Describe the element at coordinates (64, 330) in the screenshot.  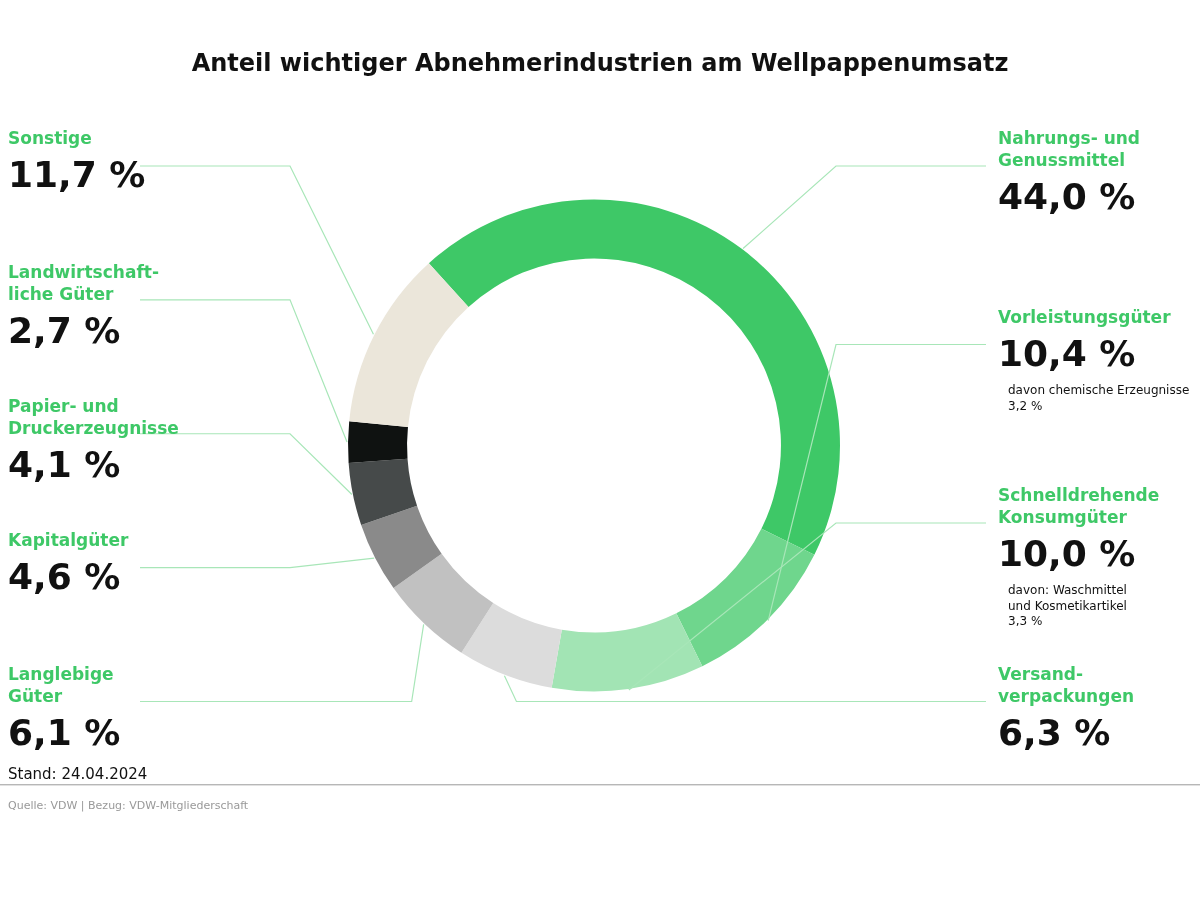
I see `data-label: 2,7 %` at that location.